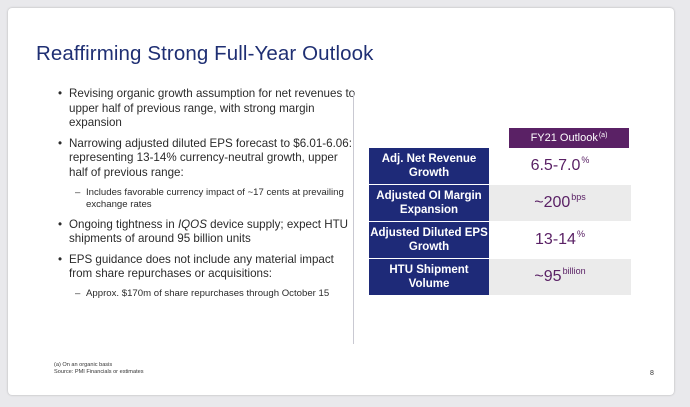 This screenshot has height=407, width=690. Describe the element at coordinates (652, 373) in the screenshot. I see `page-number: 8` at that location.